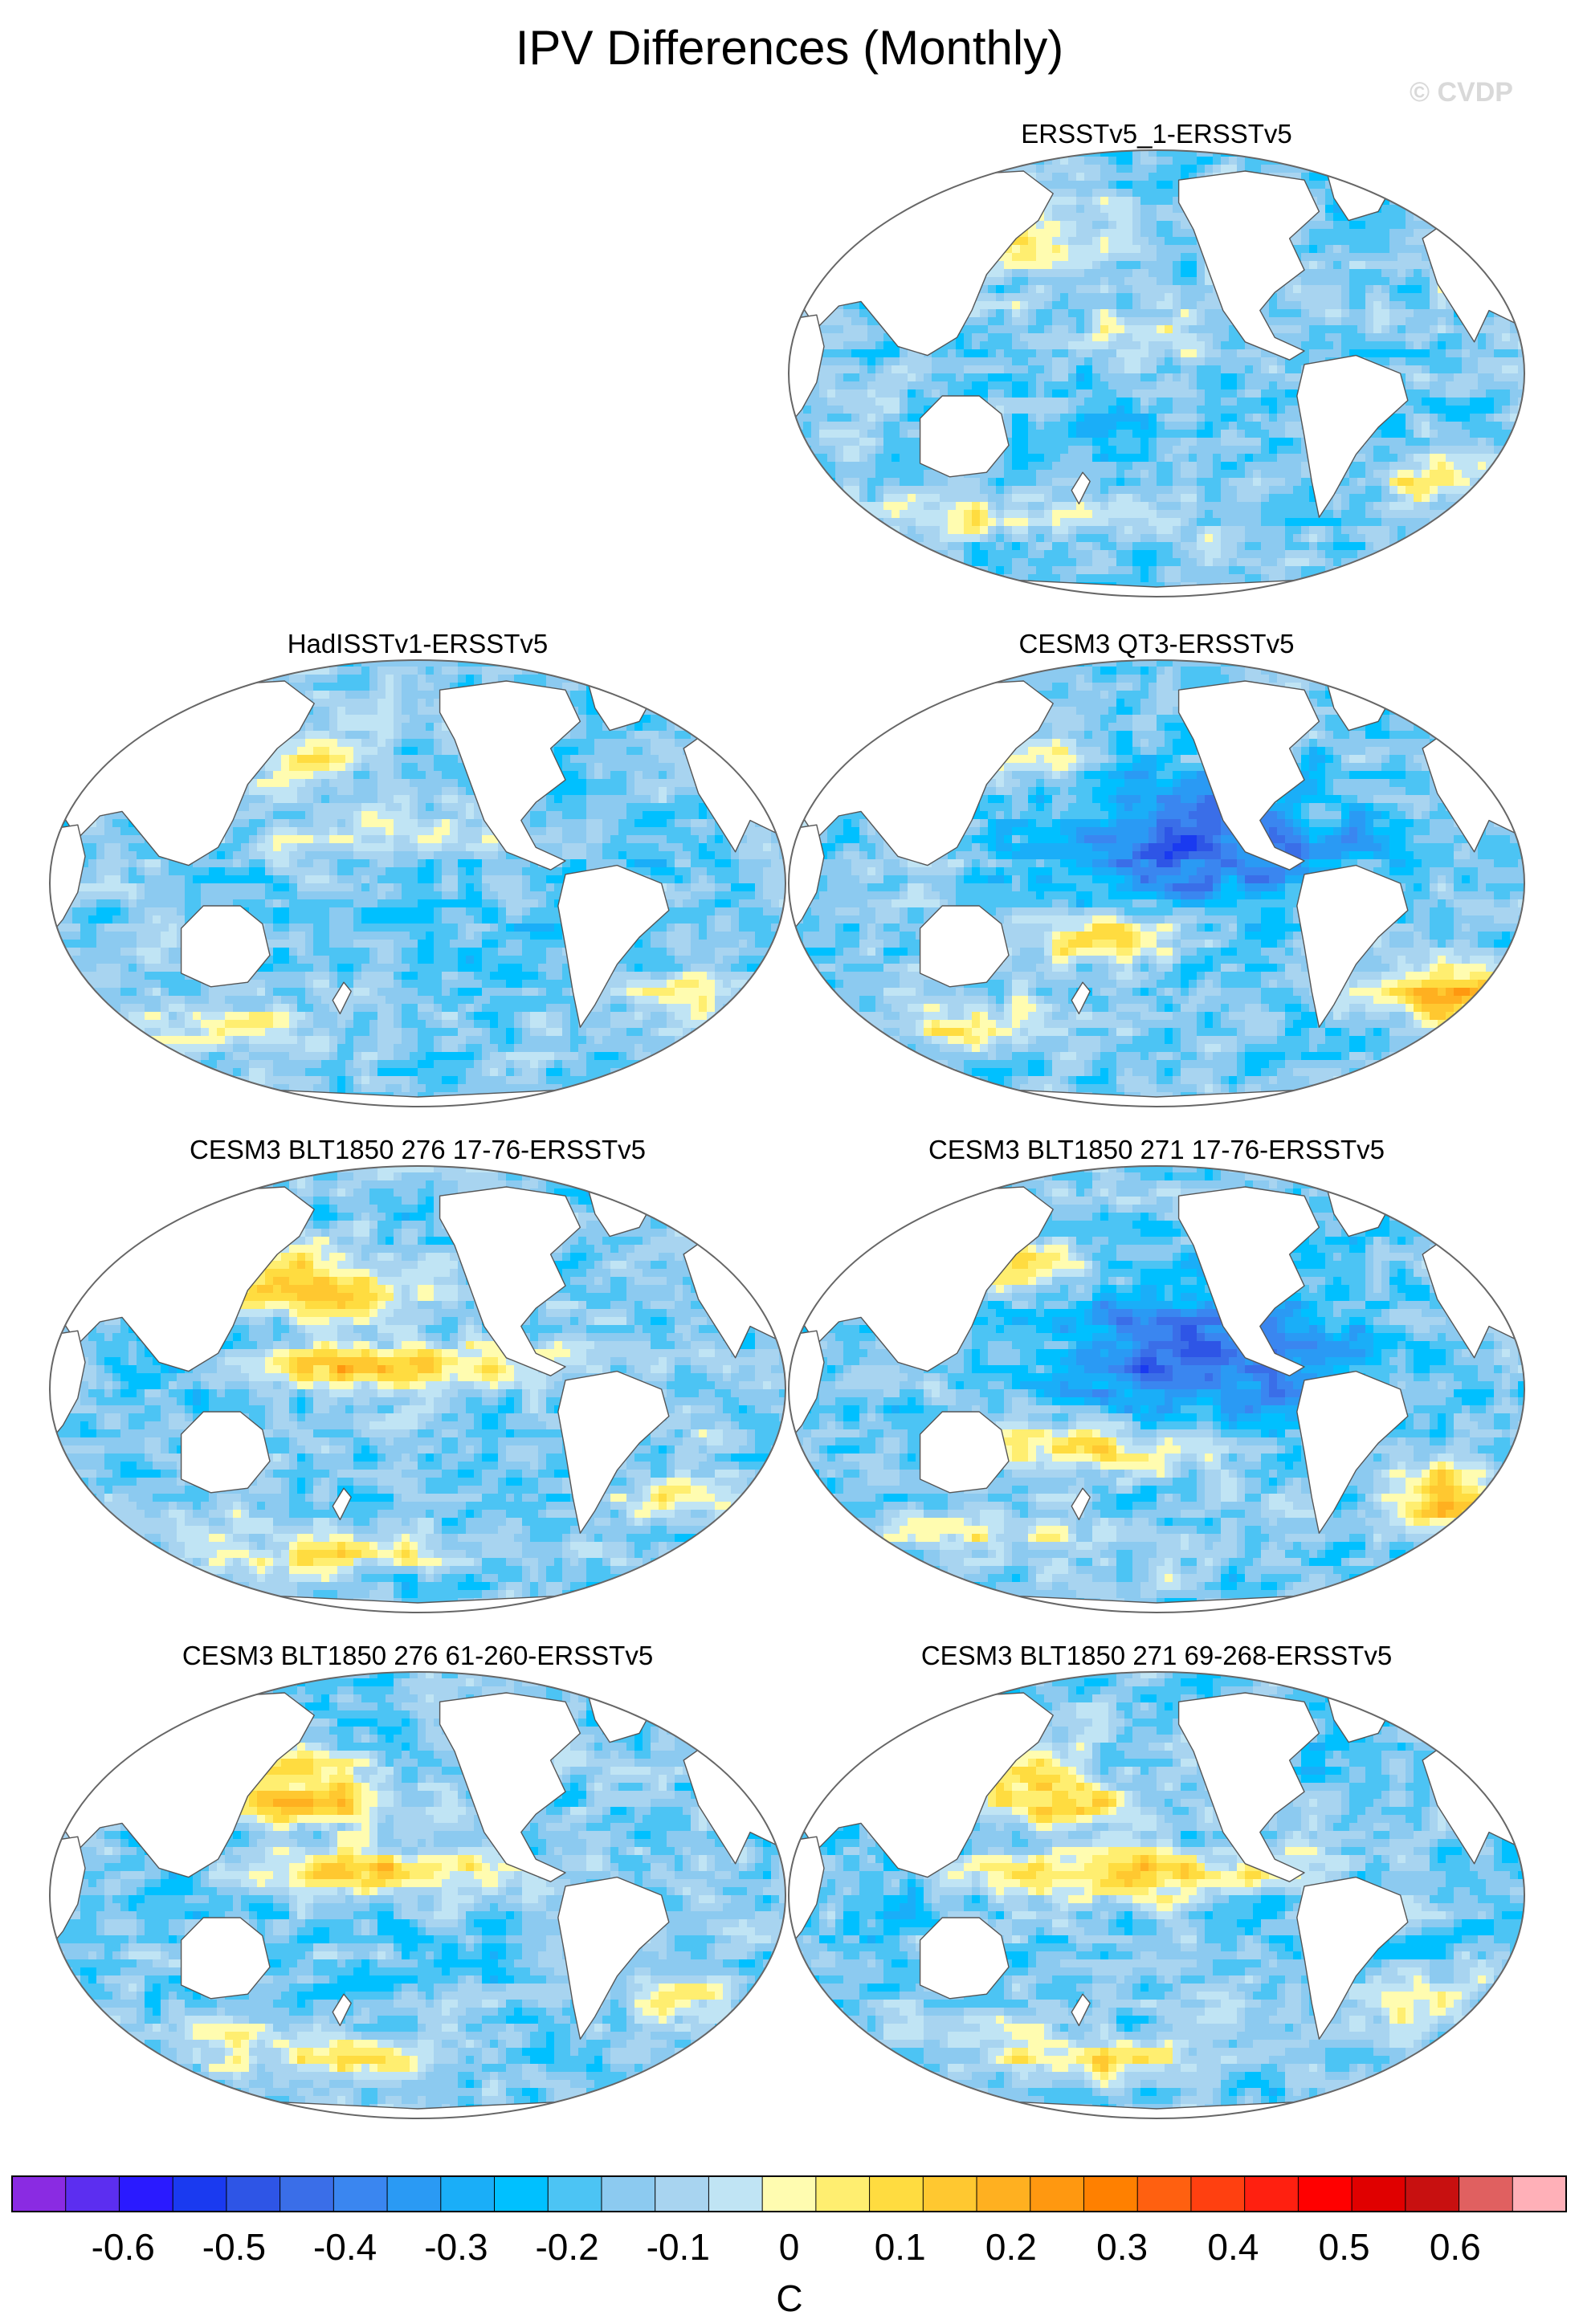 The image size is (1579, 2324). I want to click on colorbar-tick-label: -0.2, so click(566, 2247).